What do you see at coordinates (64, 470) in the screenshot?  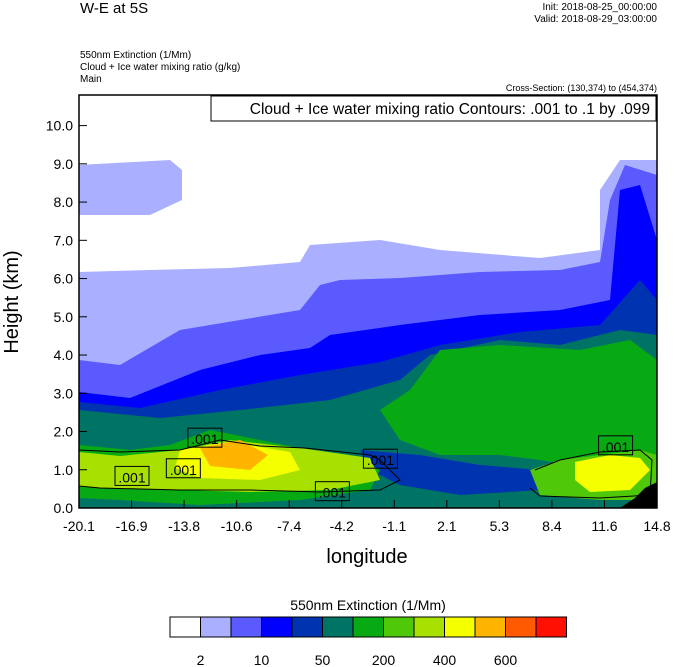 I see `y-tick-label: 1.0` at bounding box center [64, 470].